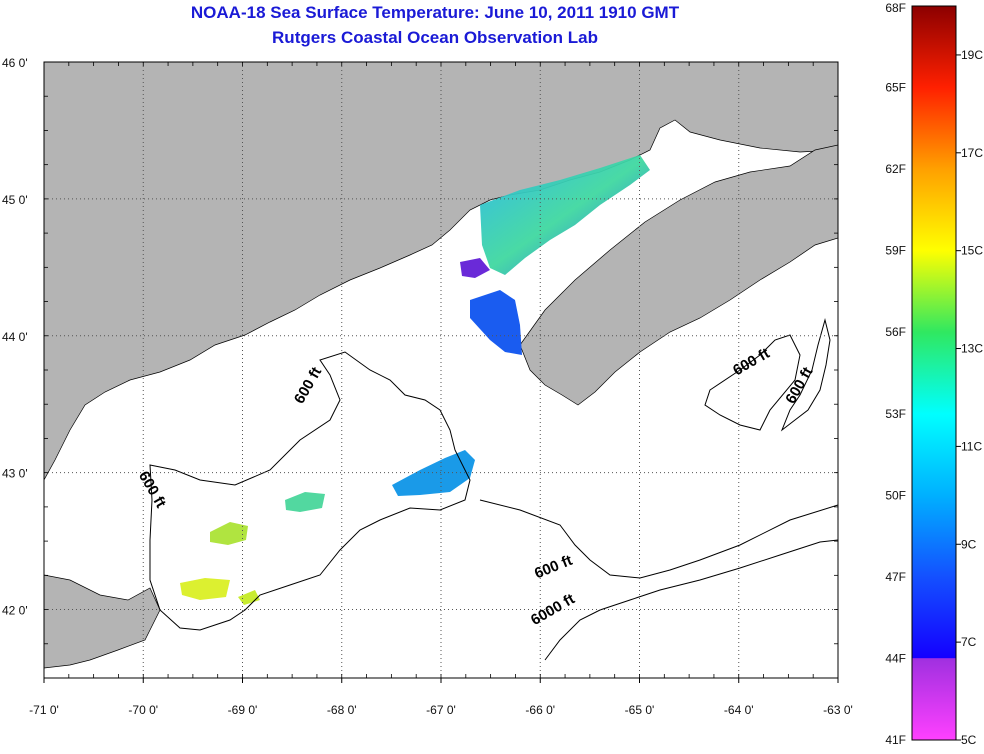 Image resolution: width=984 pixels, height=754 pixels. What do you see at coordinates (435, 37) in the screenshot?
I see `map-subtitle: Rutgers Coastal Ocean Observation Lab` at bounding box center [435, 37].